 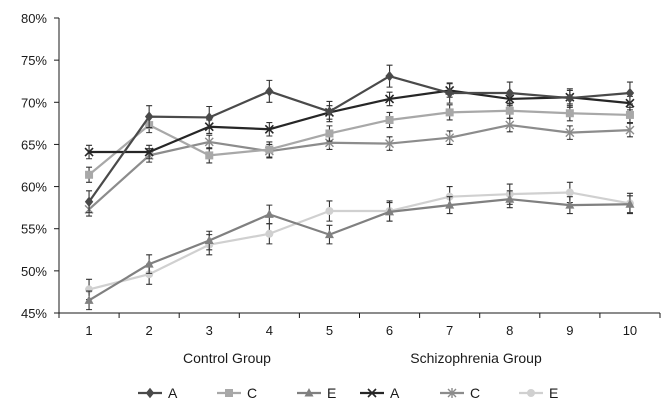 I want to click on x-tick-label: 2, so click(x=149, y=330).